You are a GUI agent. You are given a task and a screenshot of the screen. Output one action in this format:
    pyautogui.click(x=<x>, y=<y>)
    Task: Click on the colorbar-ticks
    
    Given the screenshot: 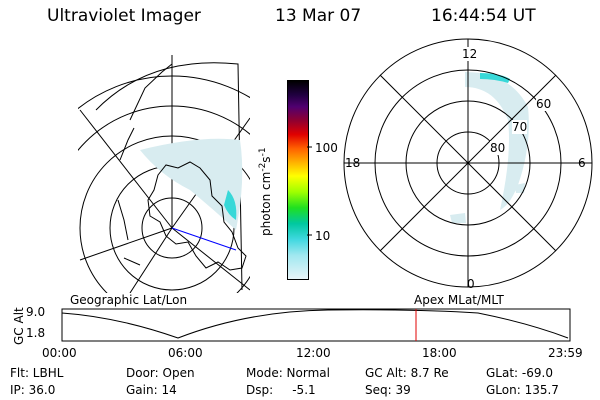 What is the action you would take?
    pyautogui.click(x=309, y=191)
    